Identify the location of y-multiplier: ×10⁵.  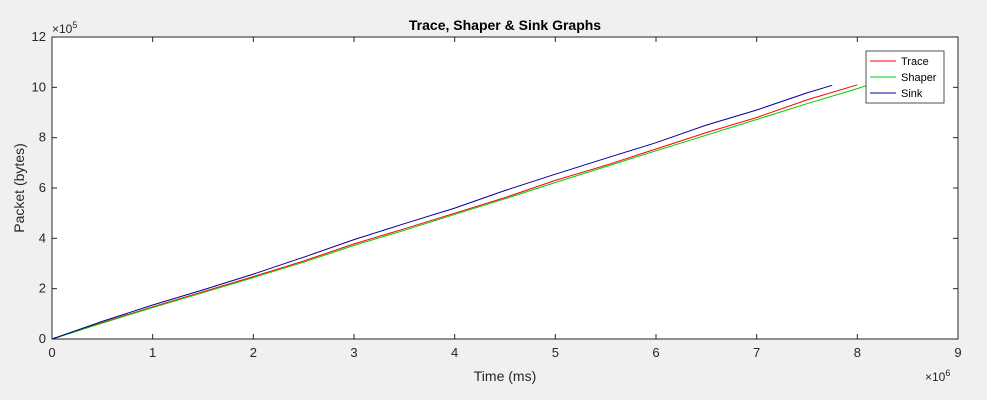
(64, 28).